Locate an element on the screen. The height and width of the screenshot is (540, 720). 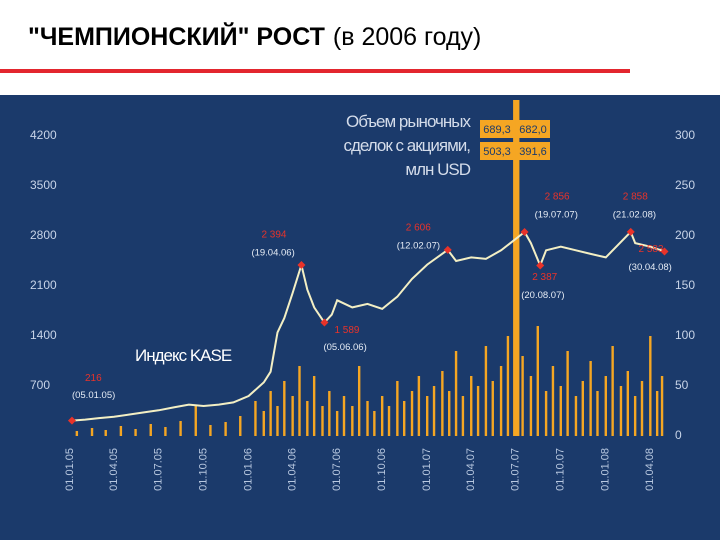
callout-label: 391,6 is located at coordinates (533, 152).